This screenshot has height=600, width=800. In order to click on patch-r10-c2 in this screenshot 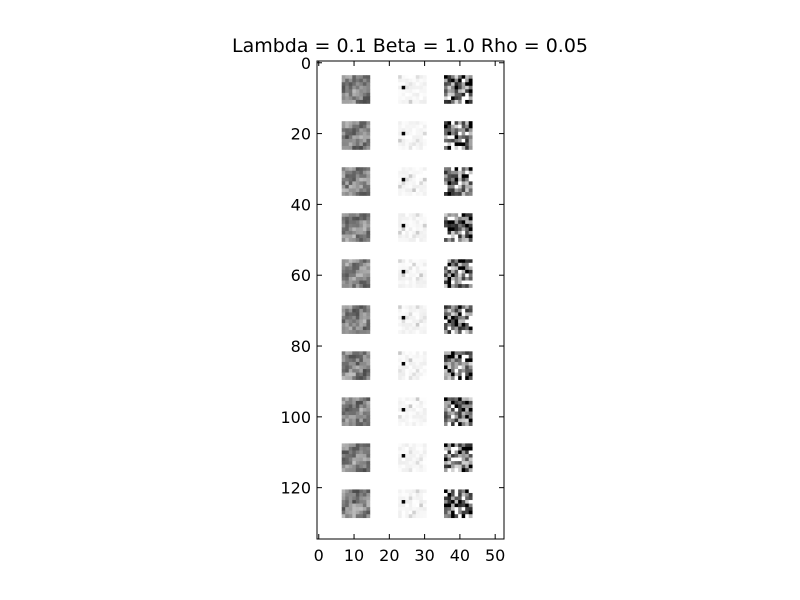, I will do `click(412, 504)`.